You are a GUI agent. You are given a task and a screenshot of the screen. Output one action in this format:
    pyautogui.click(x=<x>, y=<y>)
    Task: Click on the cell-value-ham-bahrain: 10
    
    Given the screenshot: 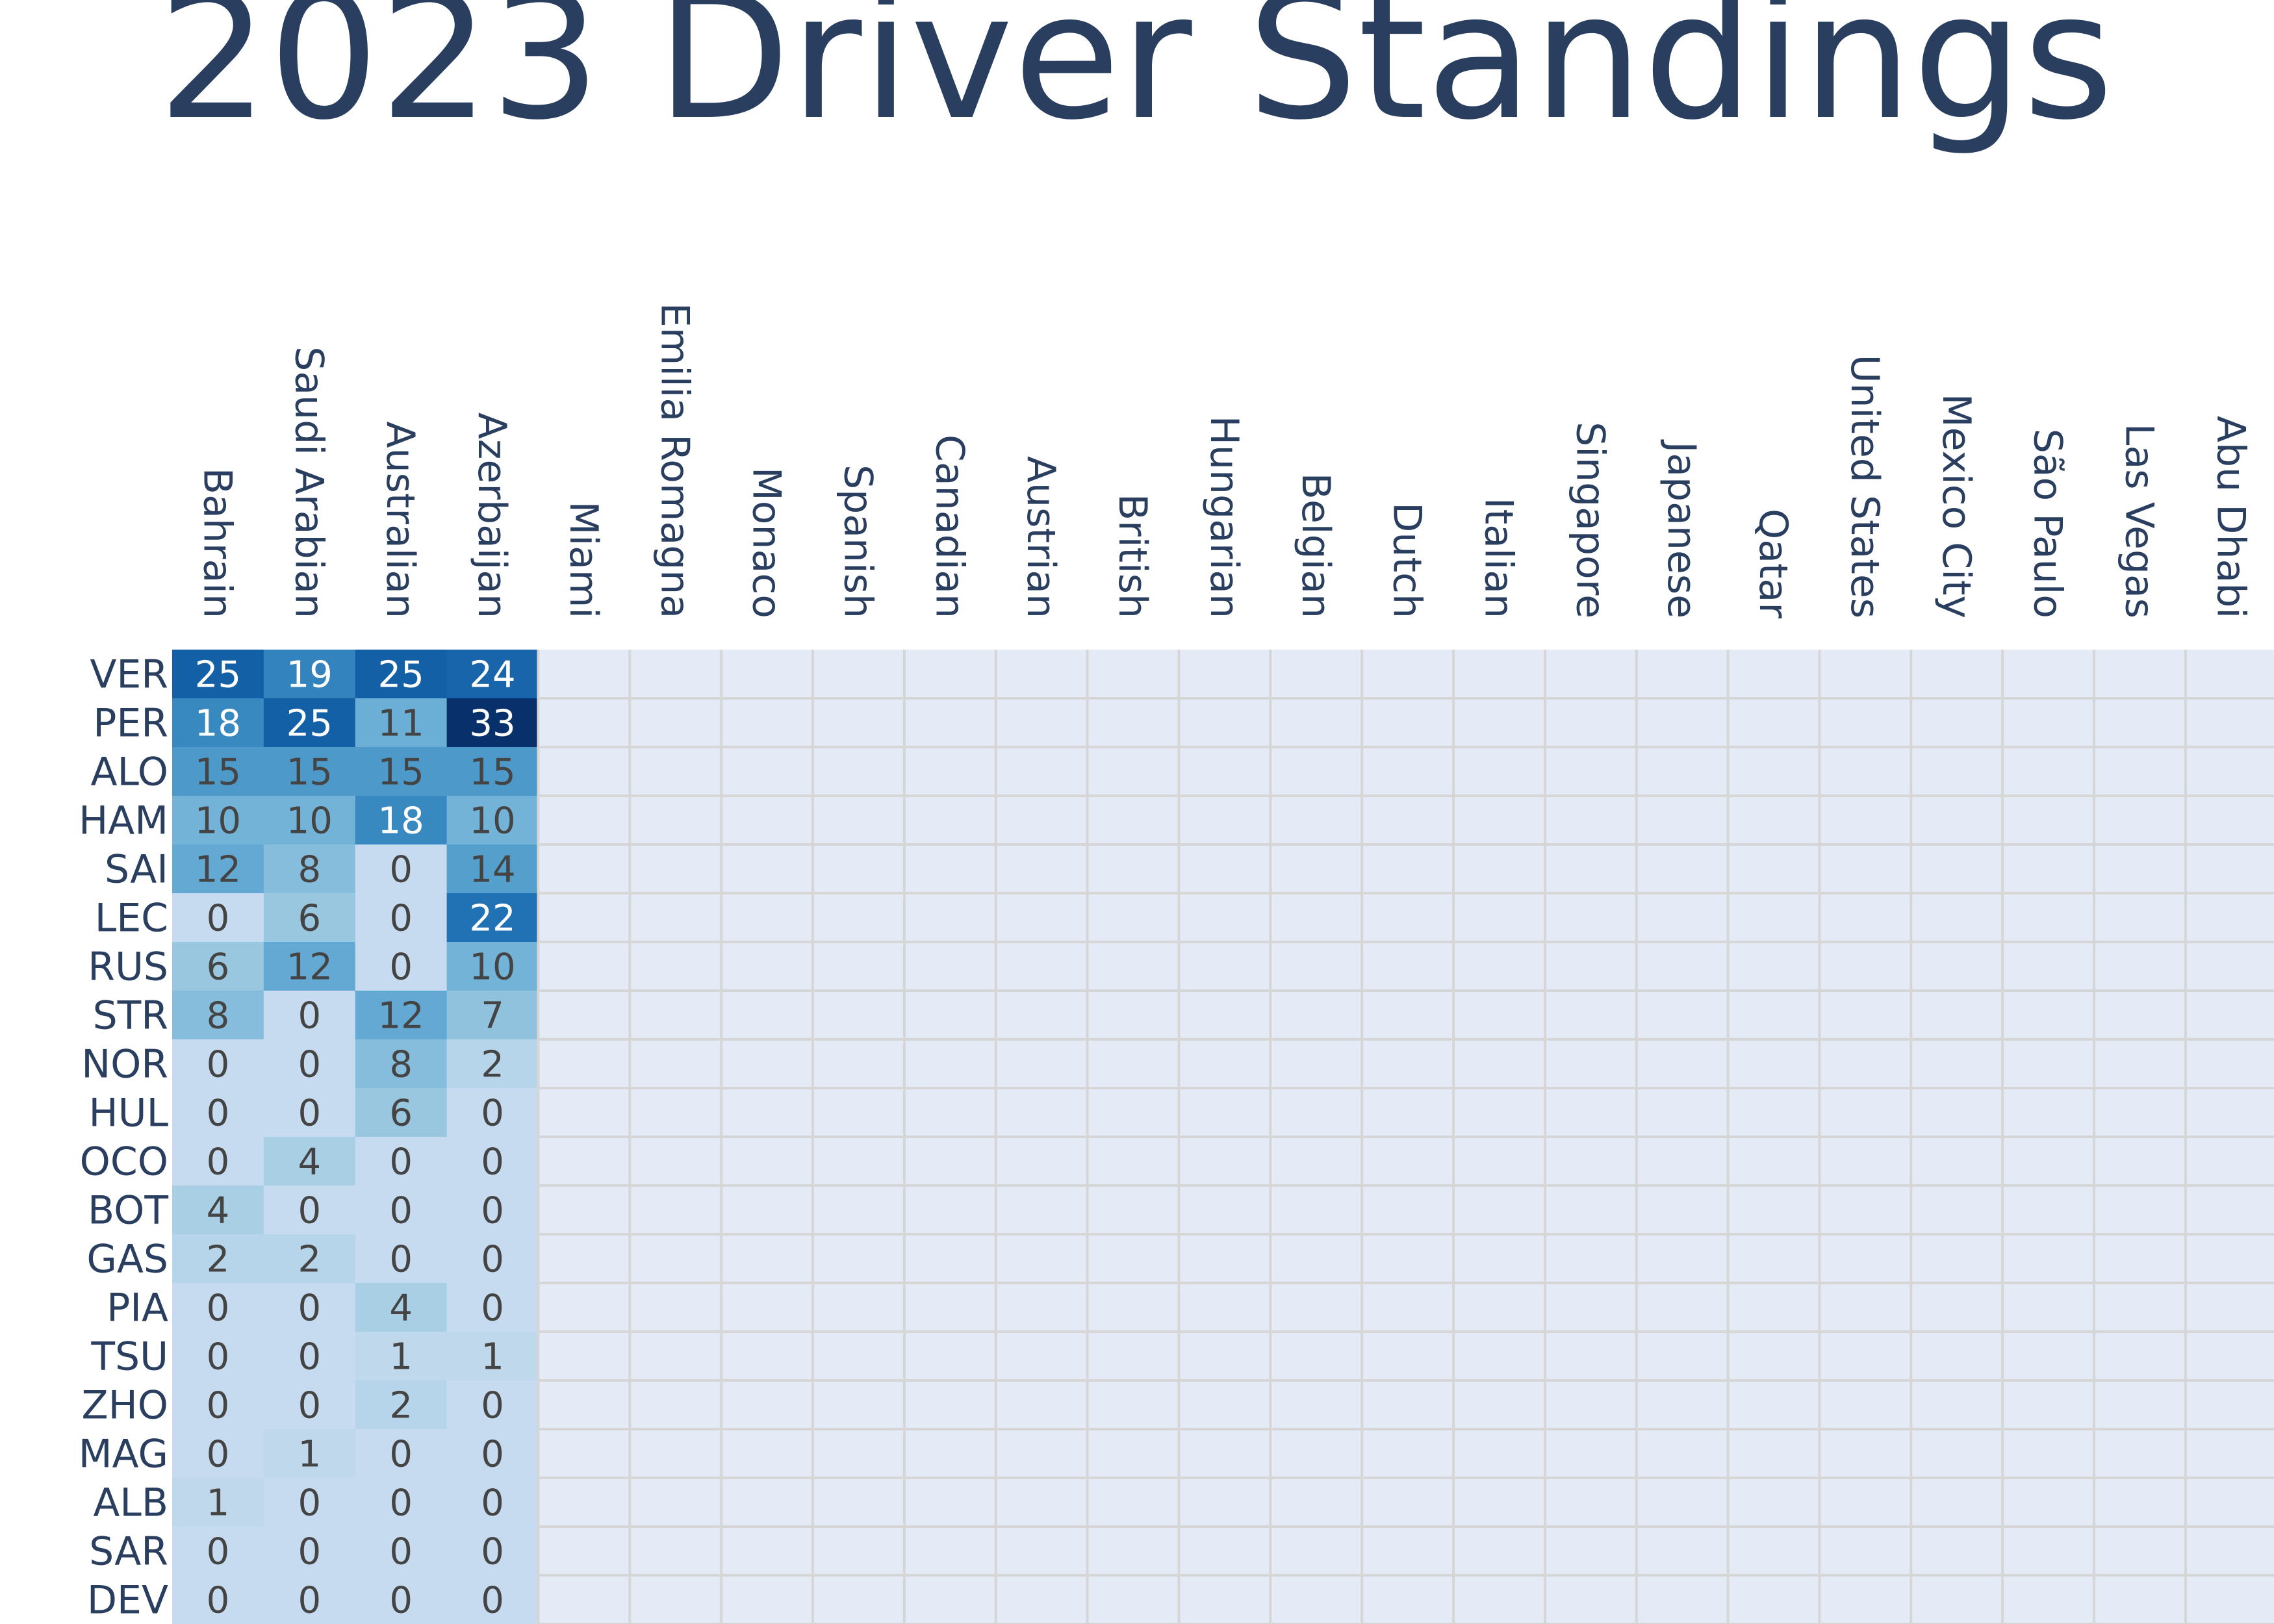 What is the action you would take?
    pyautogui.click(x=218, y=821)
    